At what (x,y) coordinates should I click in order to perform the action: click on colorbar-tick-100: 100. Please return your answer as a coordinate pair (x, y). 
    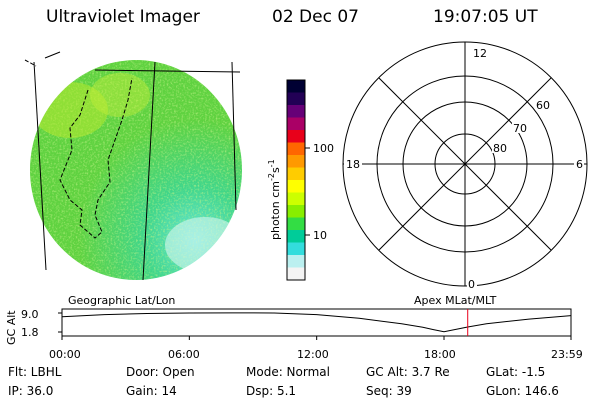
    Looking at the image, I should click on (323, 148).